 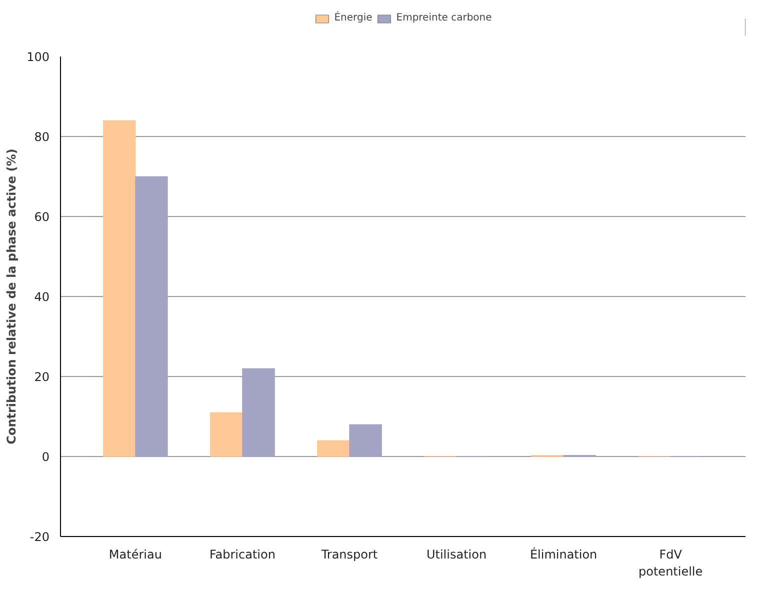 I want to click on legend-label: Empreinte carbone, so click(x=444, y=18).